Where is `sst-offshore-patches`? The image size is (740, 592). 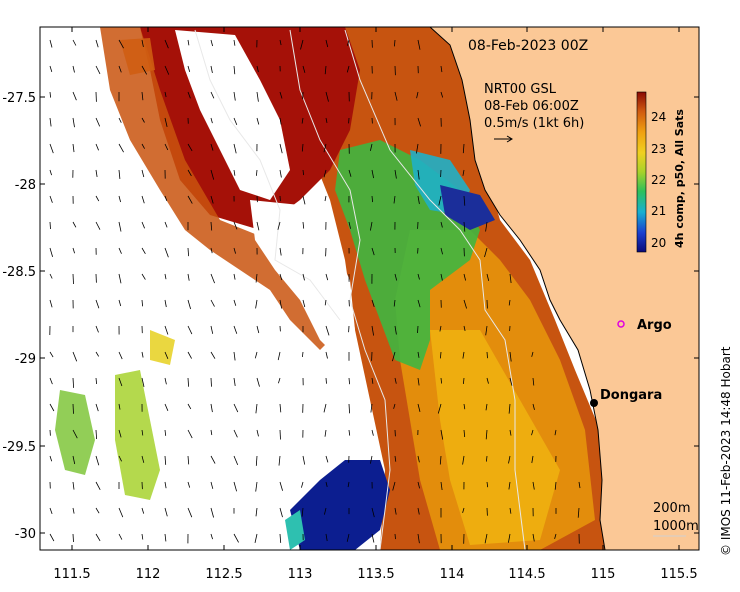 sst-offshore-patches is located at coordinates (137, 435).